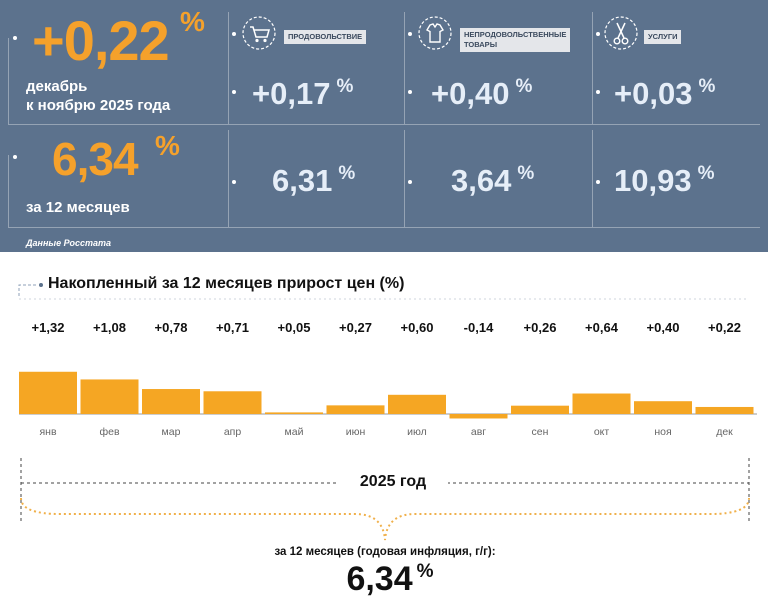 This screenshot has height=604, width=768. Describe the element at coordinates (171, 327) in the screenshot. I see `value-label-мар: +0,78` at that location.